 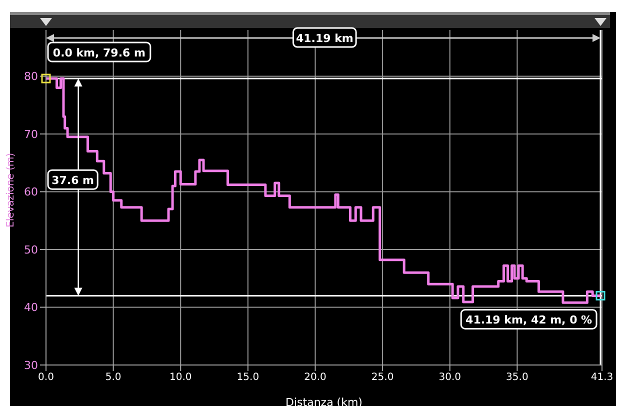 What do you see at coordinates (11, 190) in the screenshot?
I see `y-axis-title: Elevazione (m)` at bounding box center [11, 190].